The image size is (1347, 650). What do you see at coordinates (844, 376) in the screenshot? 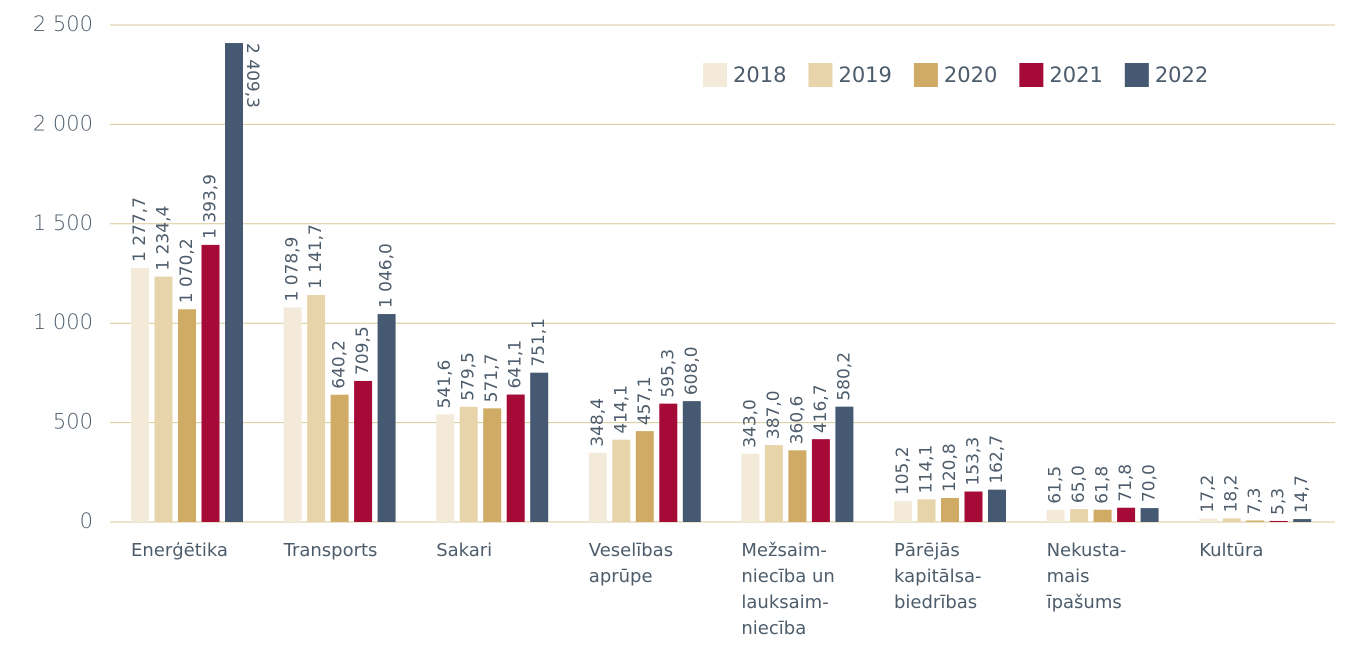
I see `value-label: 580,2` at bounding box center [844, 376].